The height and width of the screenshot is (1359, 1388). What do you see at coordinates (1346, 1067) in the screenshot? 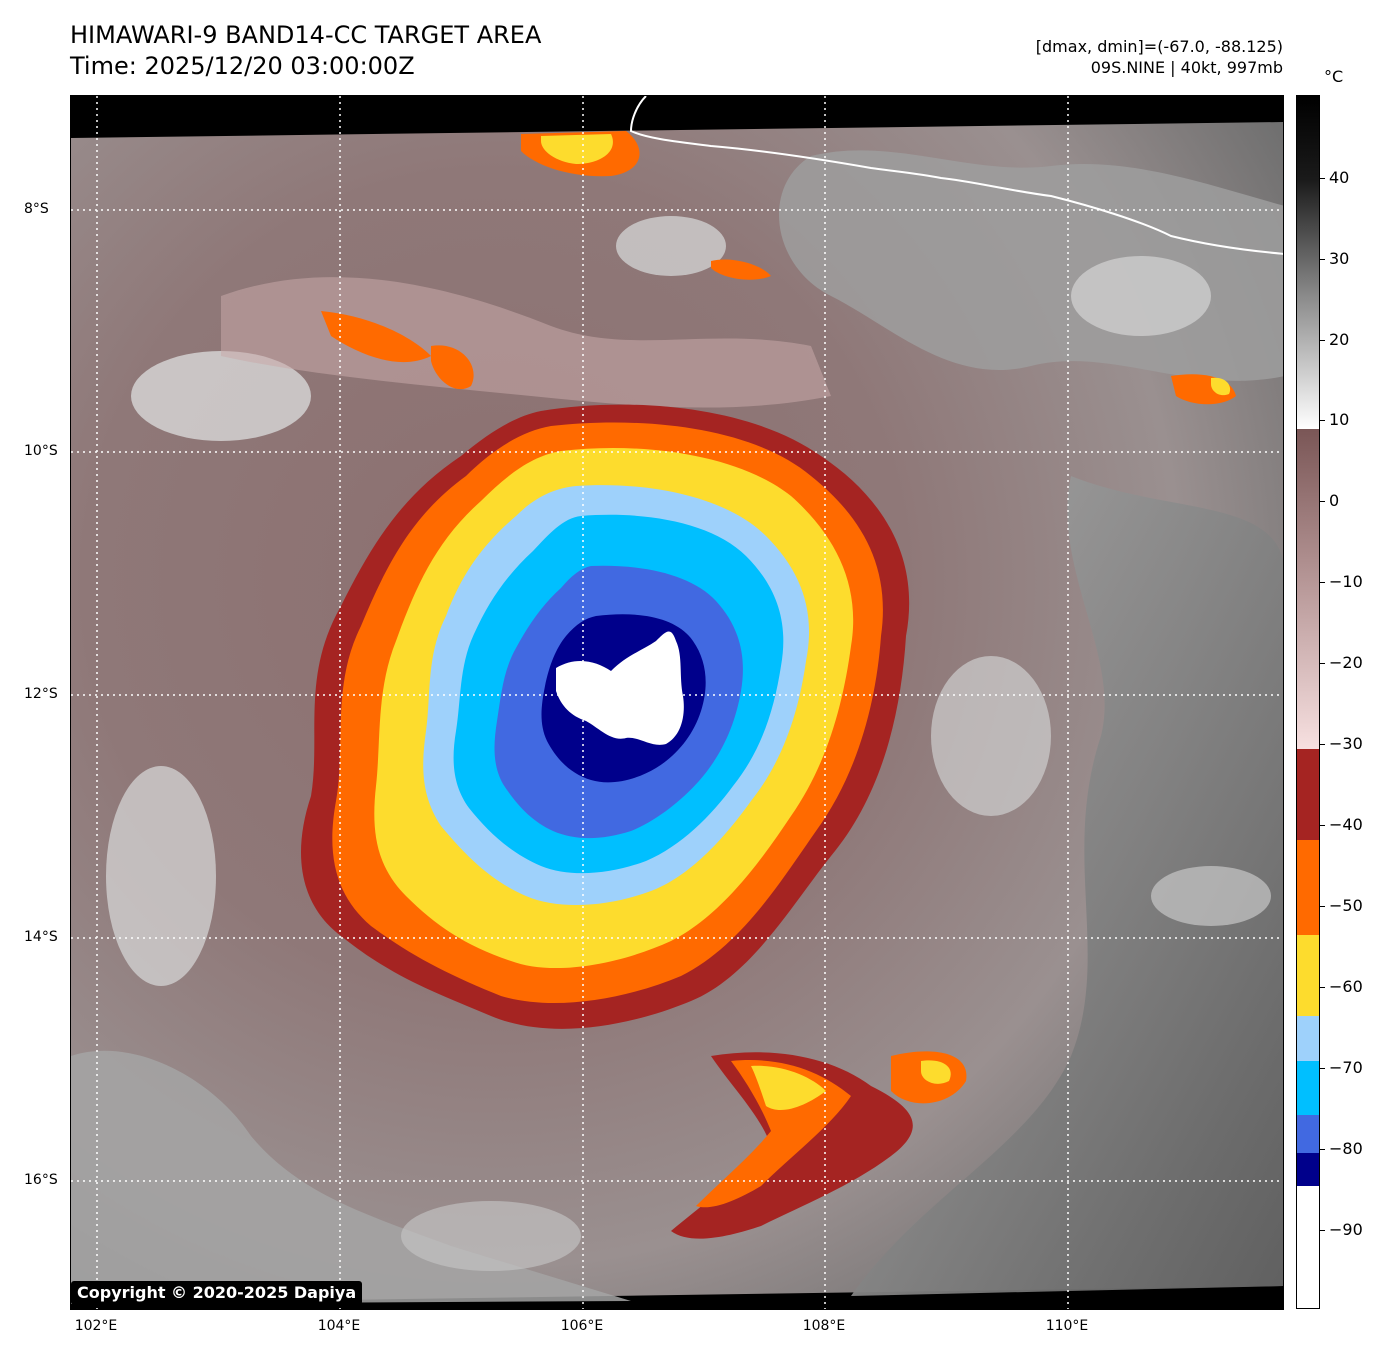
I see `cb-tick-minus70: −70` at bounding box center [1346, 1067].